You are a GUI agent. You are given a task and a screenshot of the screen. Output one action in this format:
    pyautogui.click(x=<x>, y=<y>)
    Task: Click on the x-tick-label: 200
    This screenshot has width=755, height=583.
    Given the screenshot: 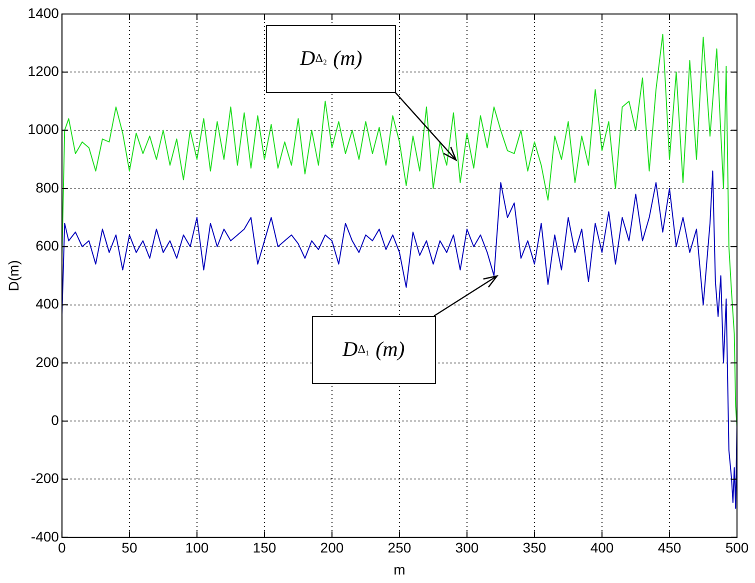 What is the action you would take?
    pyautogui.click(x=332, y=548)
    